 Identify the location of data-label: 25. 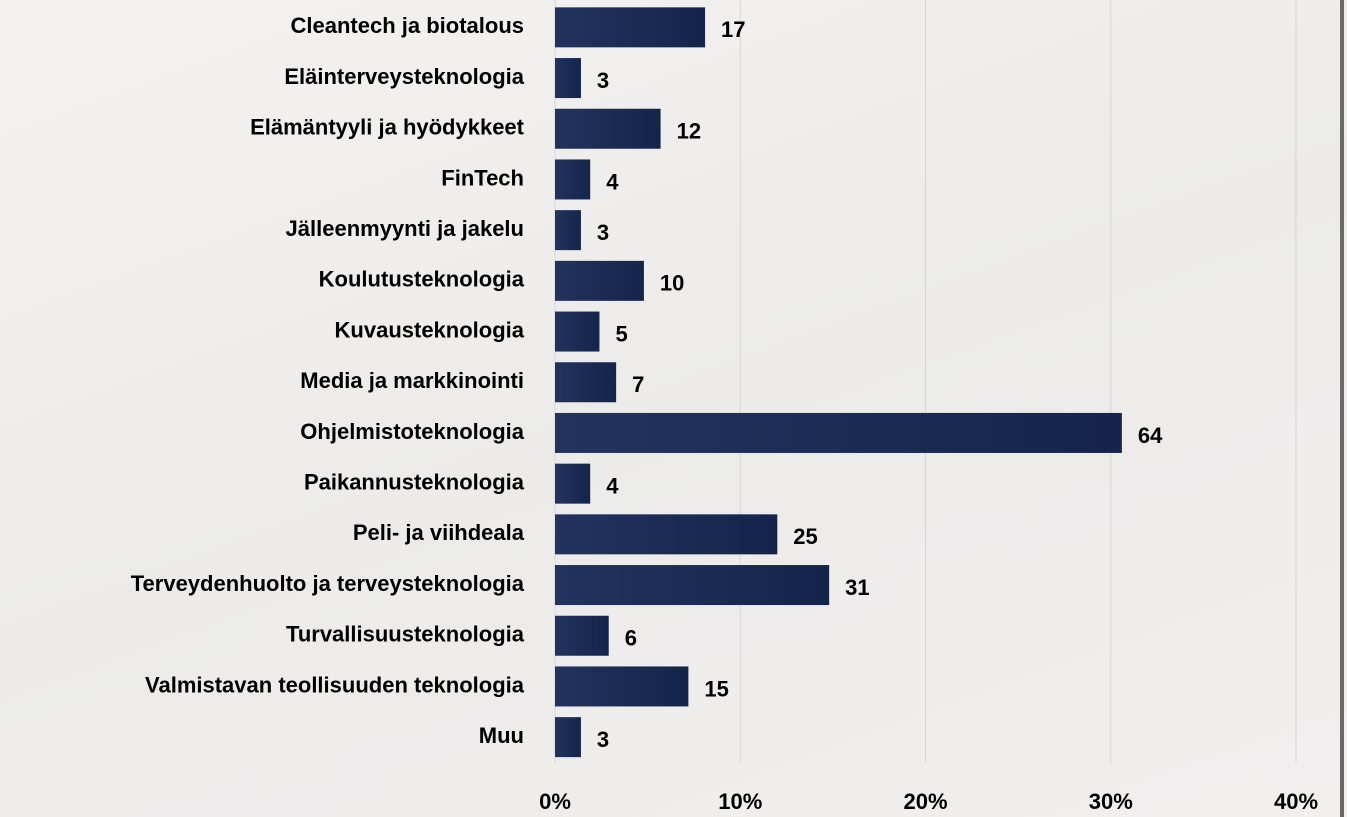
(805, 536).